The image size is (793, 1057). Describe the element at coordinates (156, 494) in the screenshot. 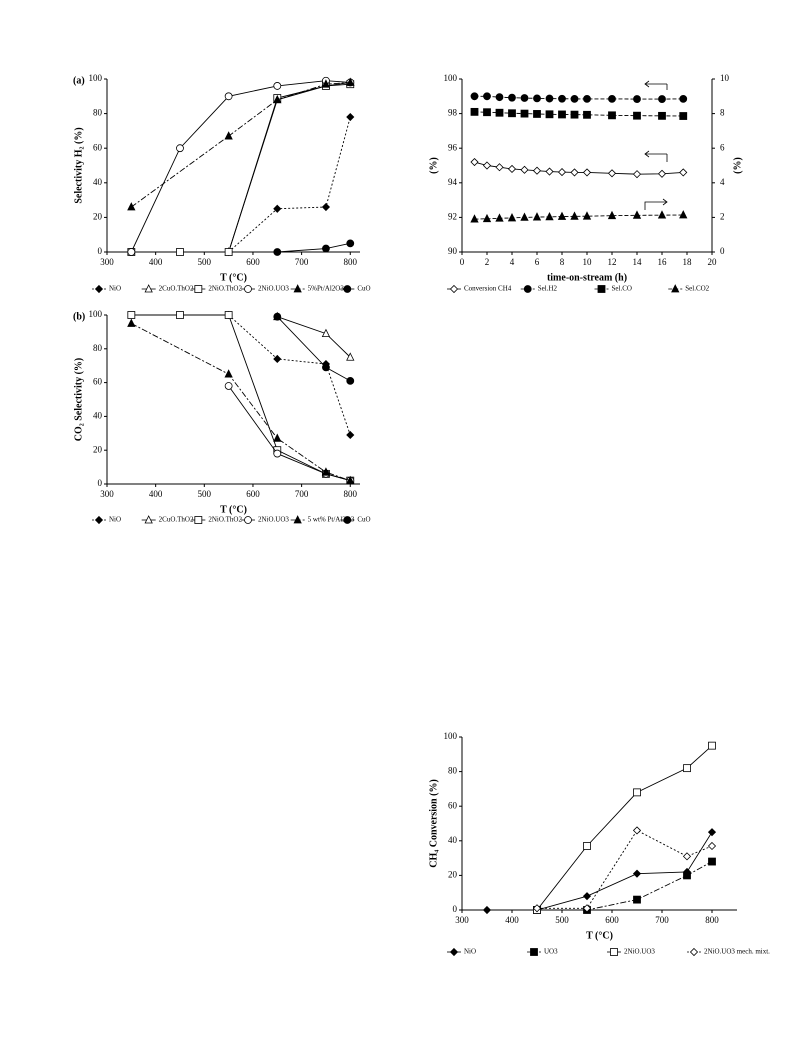

I see `x-tick-label: 400` at that location.